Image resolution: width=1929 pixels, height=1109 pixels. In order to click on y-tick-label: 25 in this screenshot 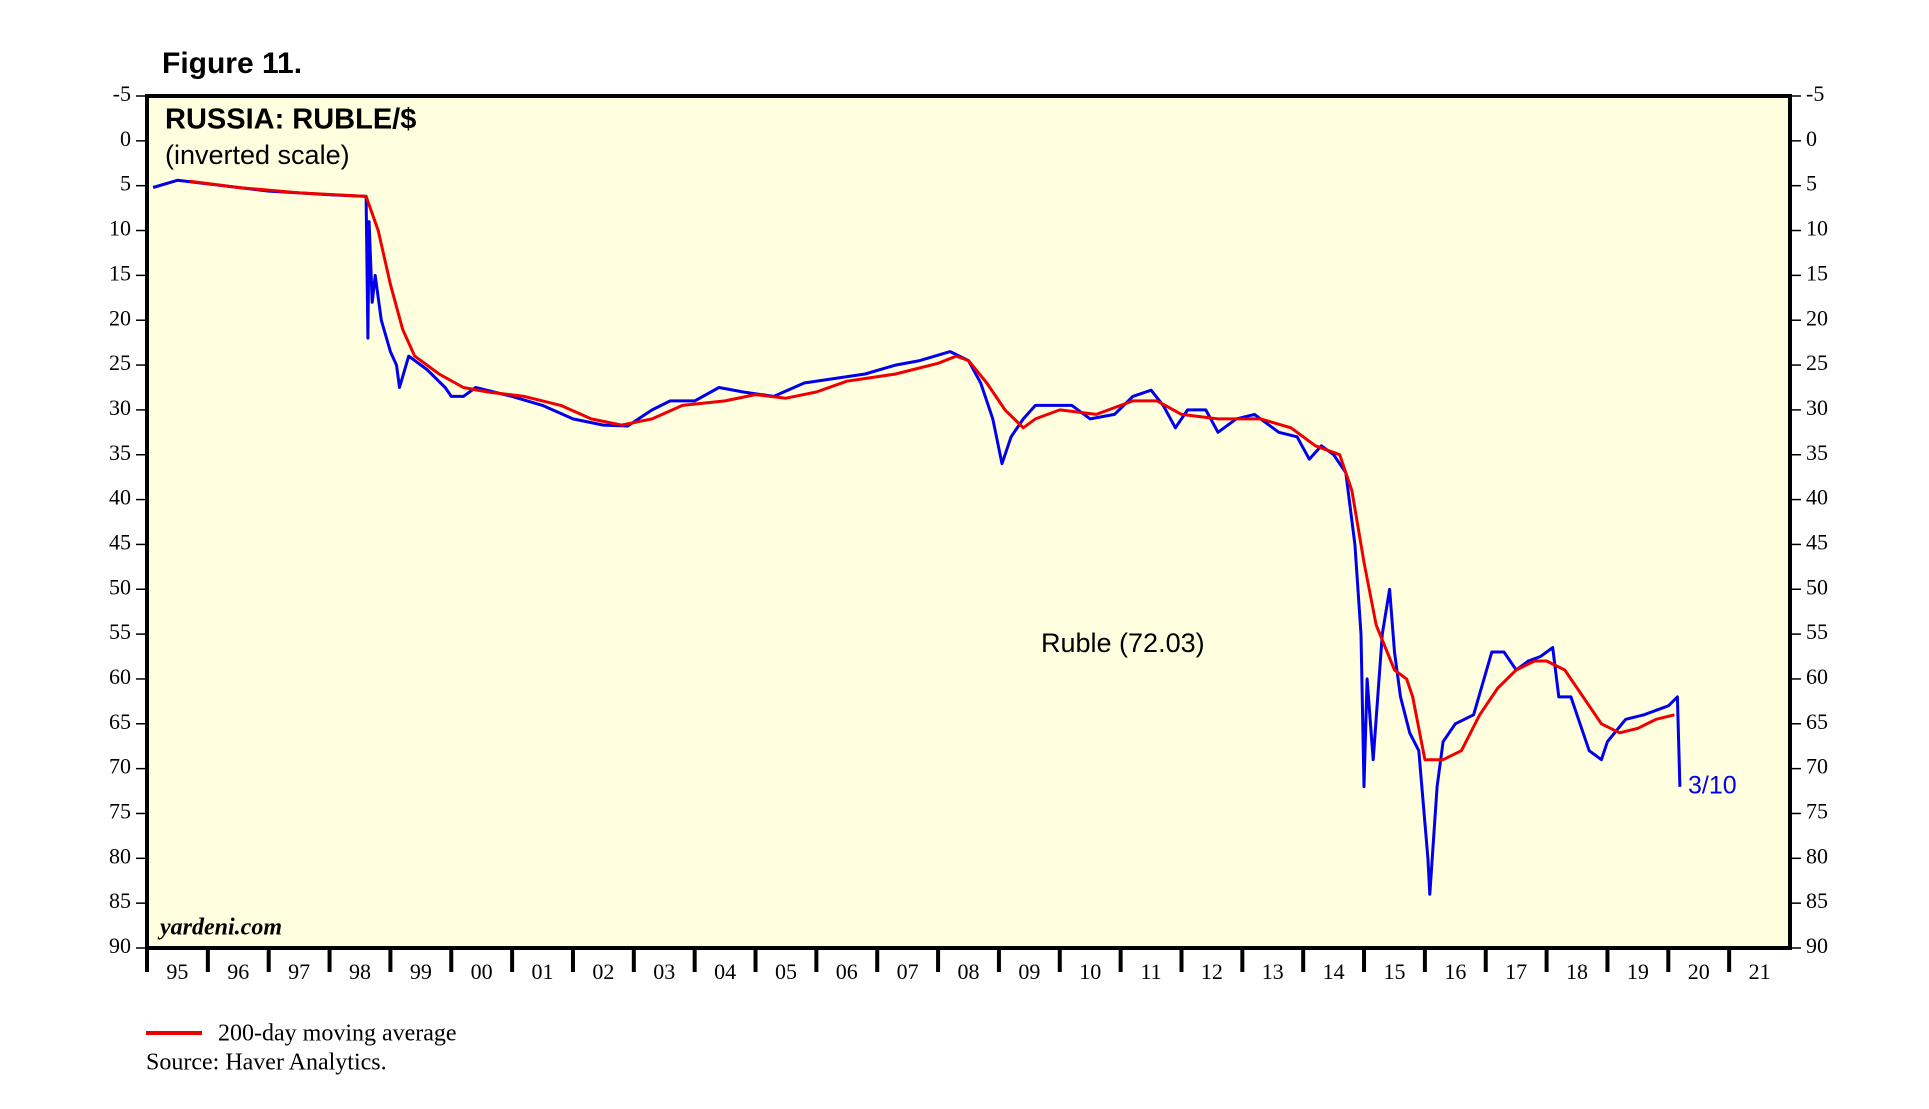, I will do `click(120, 362)`.